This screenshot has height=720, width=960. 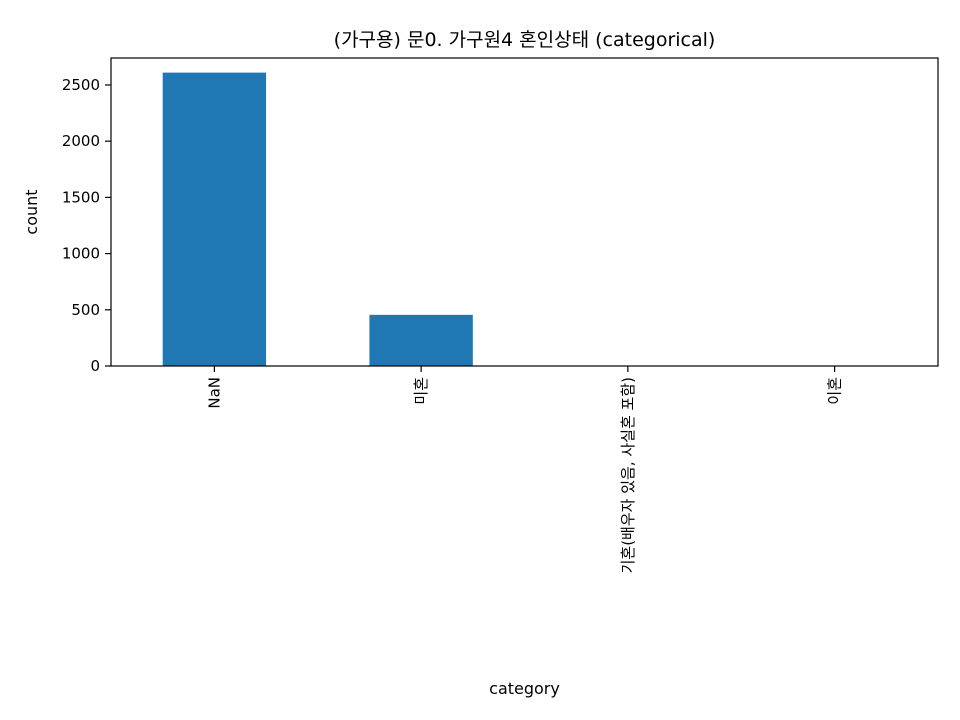 I want to click on x-tick-label: NaN, so click(x=214, y=393).